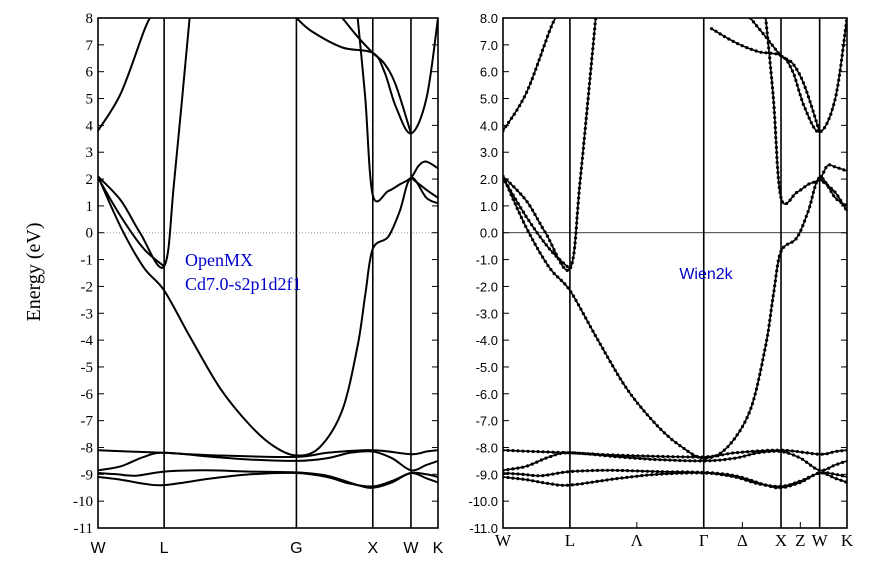 The width and height of the screenshot is (870, 567). What do you see at coordinates (570, 540) in the screenshot?
I see `k-point-label: L` at bounding box center [570, 540].